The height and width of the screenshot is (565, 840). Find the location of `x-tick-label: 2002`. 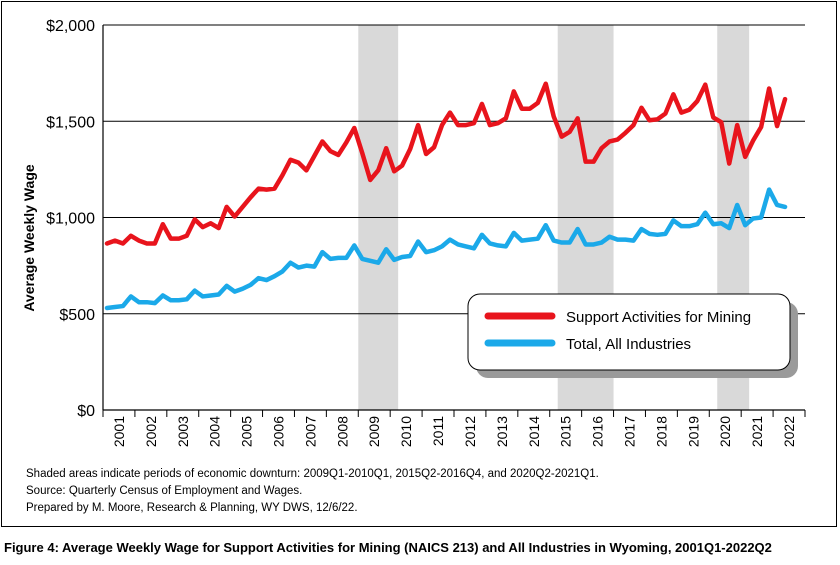

x-tick-label: 2002 is located at coordinates (151, 431).